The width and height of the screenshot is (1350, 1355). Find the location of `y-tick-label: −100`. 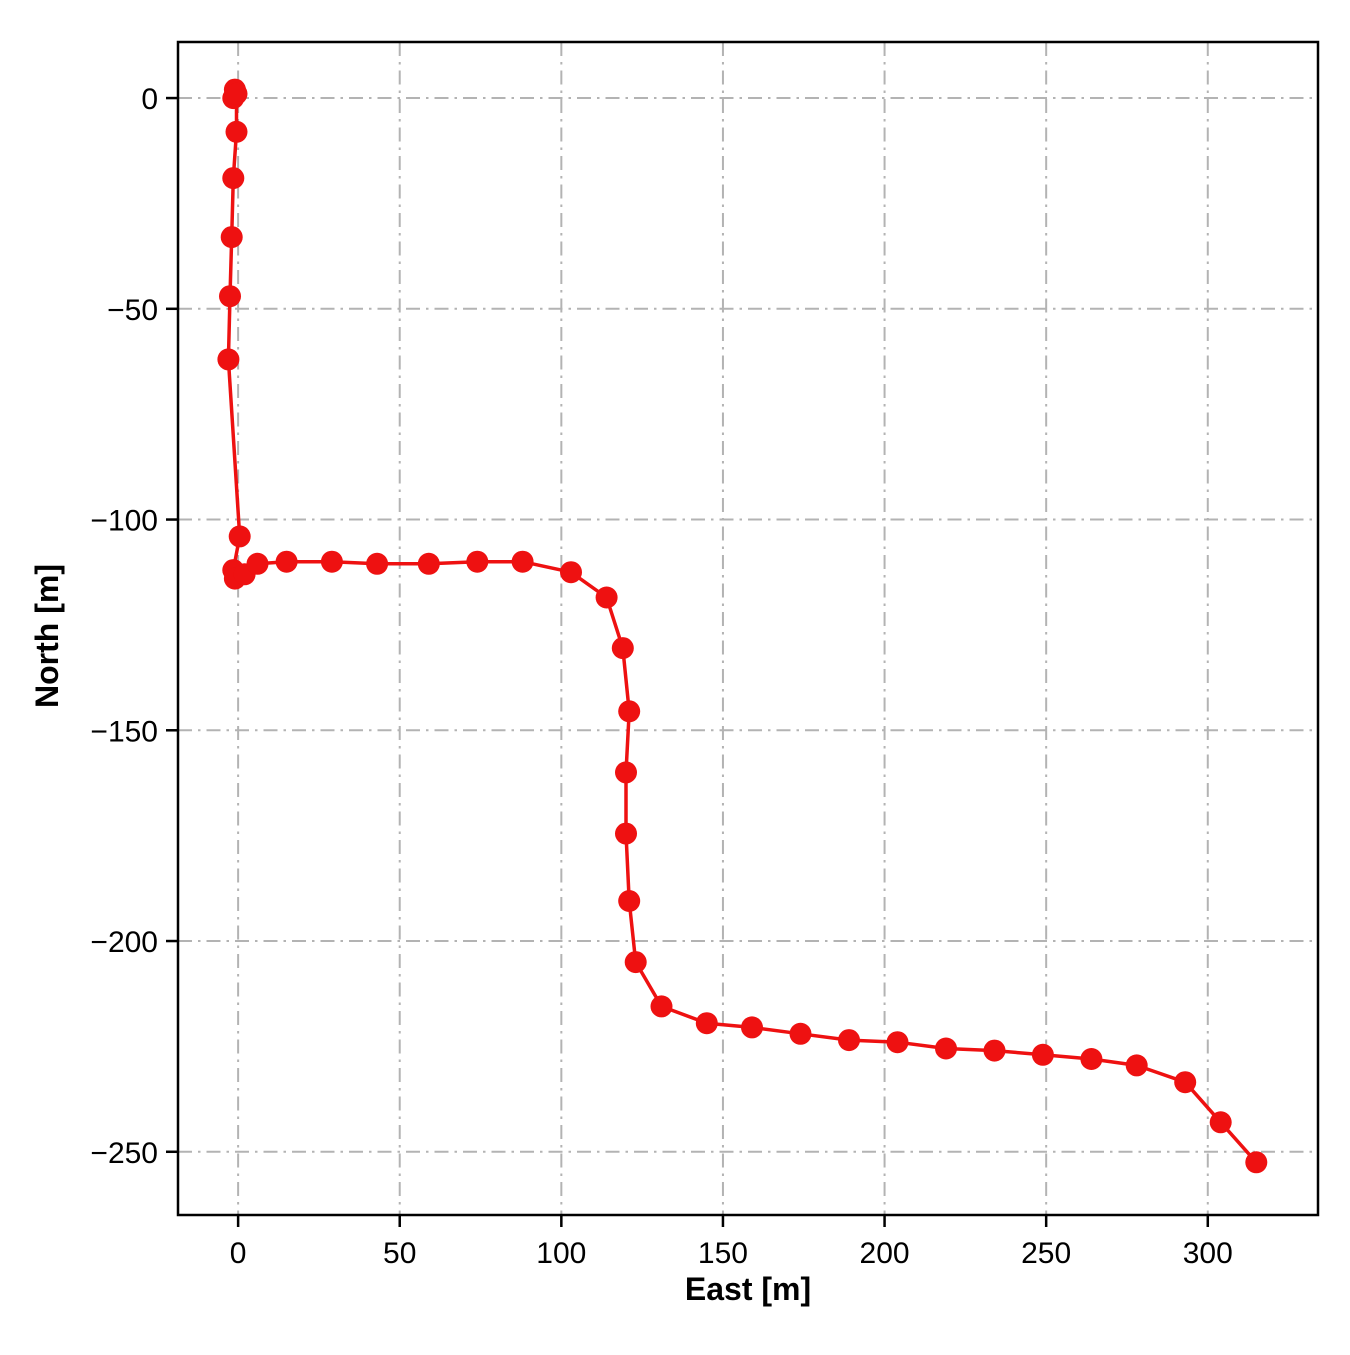

y-tick-label: −100 is located at coordinates (124, 521).